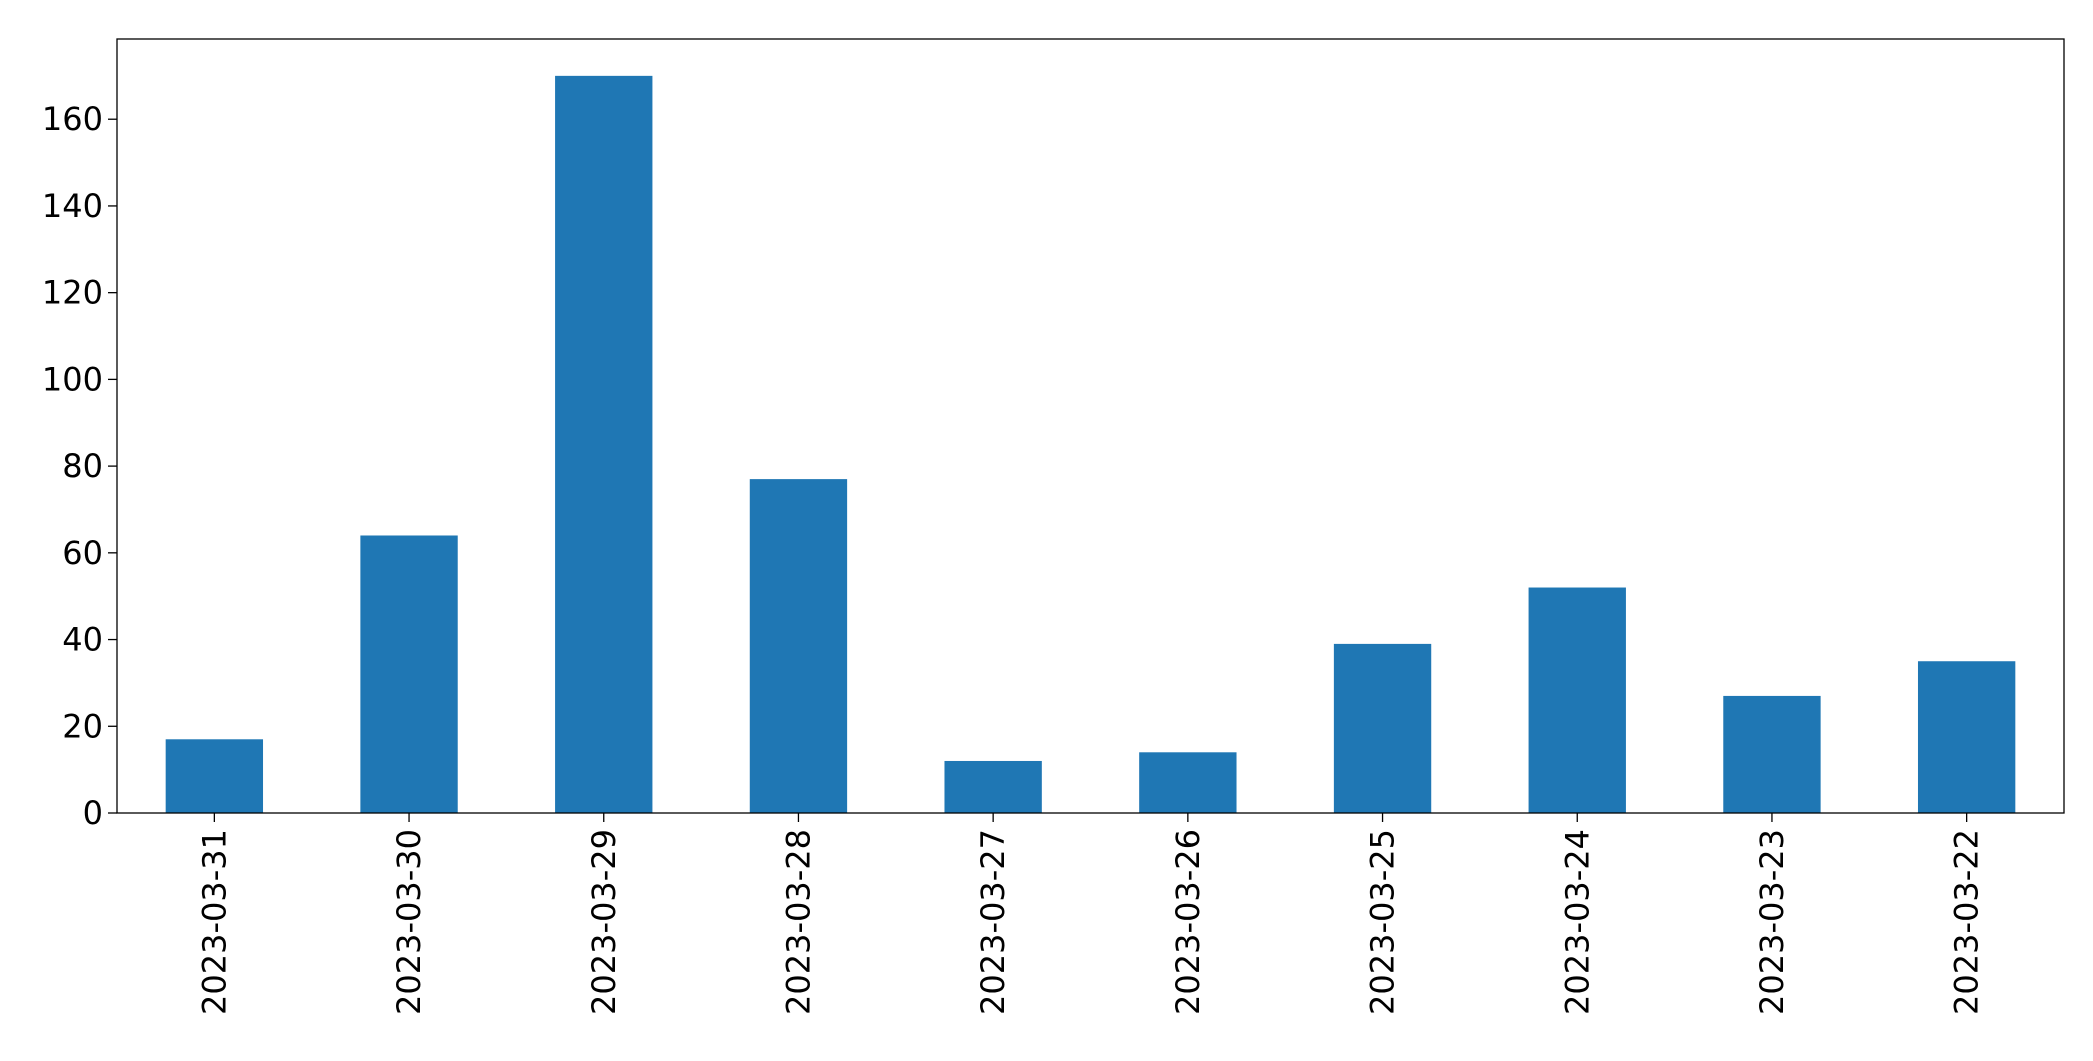 The height and width of the screenshot is (1061, 2093). What do you see at coordinates (1188, 922) in the screenshot?
I see `x-tick-label: 2023-03-26` at bounding box center [1188, 922].